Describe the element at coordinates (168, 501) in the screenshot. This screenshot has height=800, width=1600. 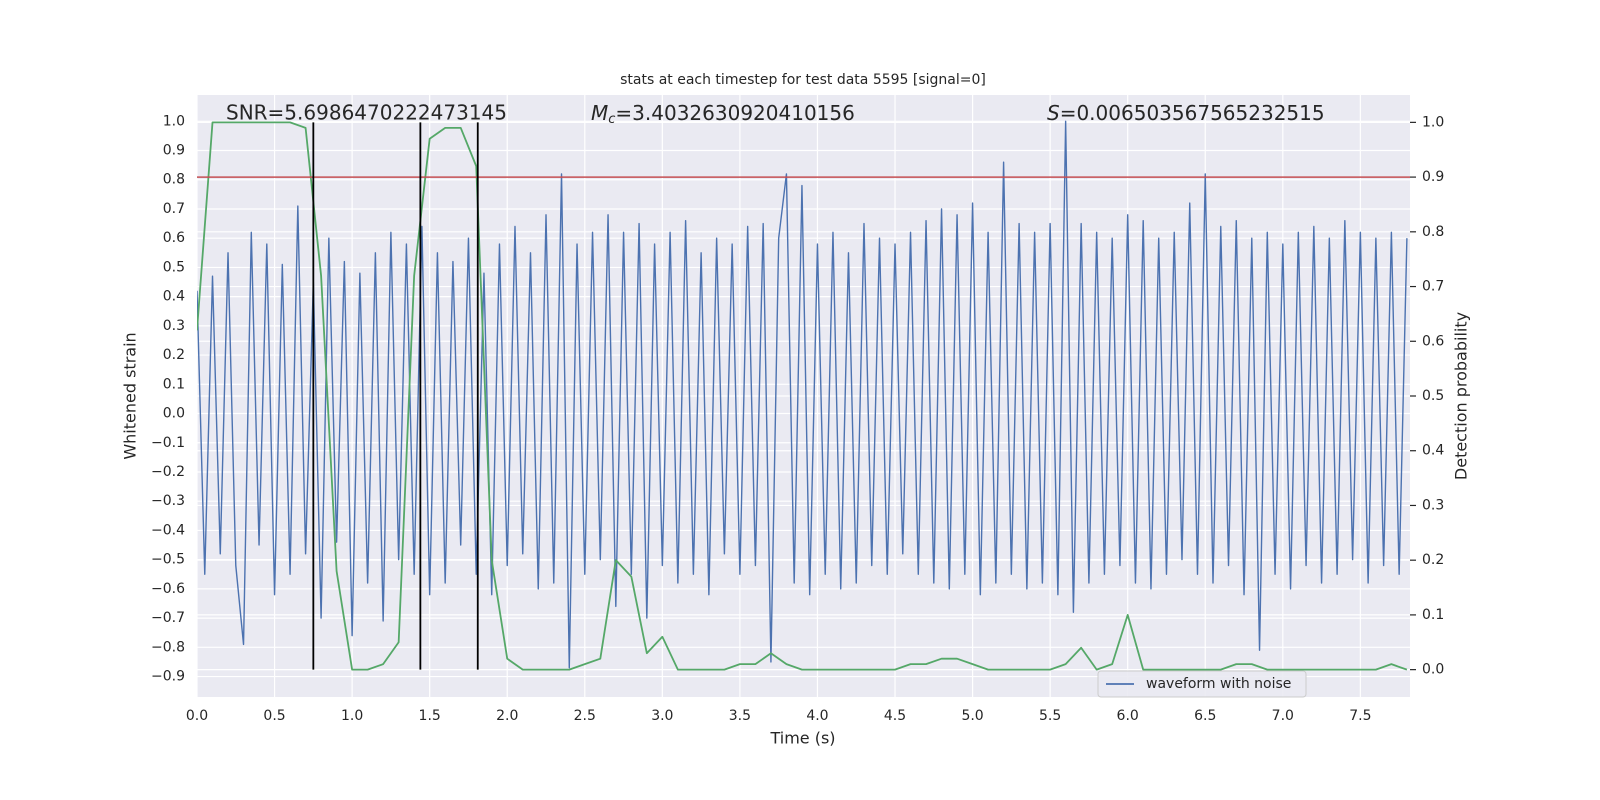
I see `y-tick-label: −0.3` at that location.